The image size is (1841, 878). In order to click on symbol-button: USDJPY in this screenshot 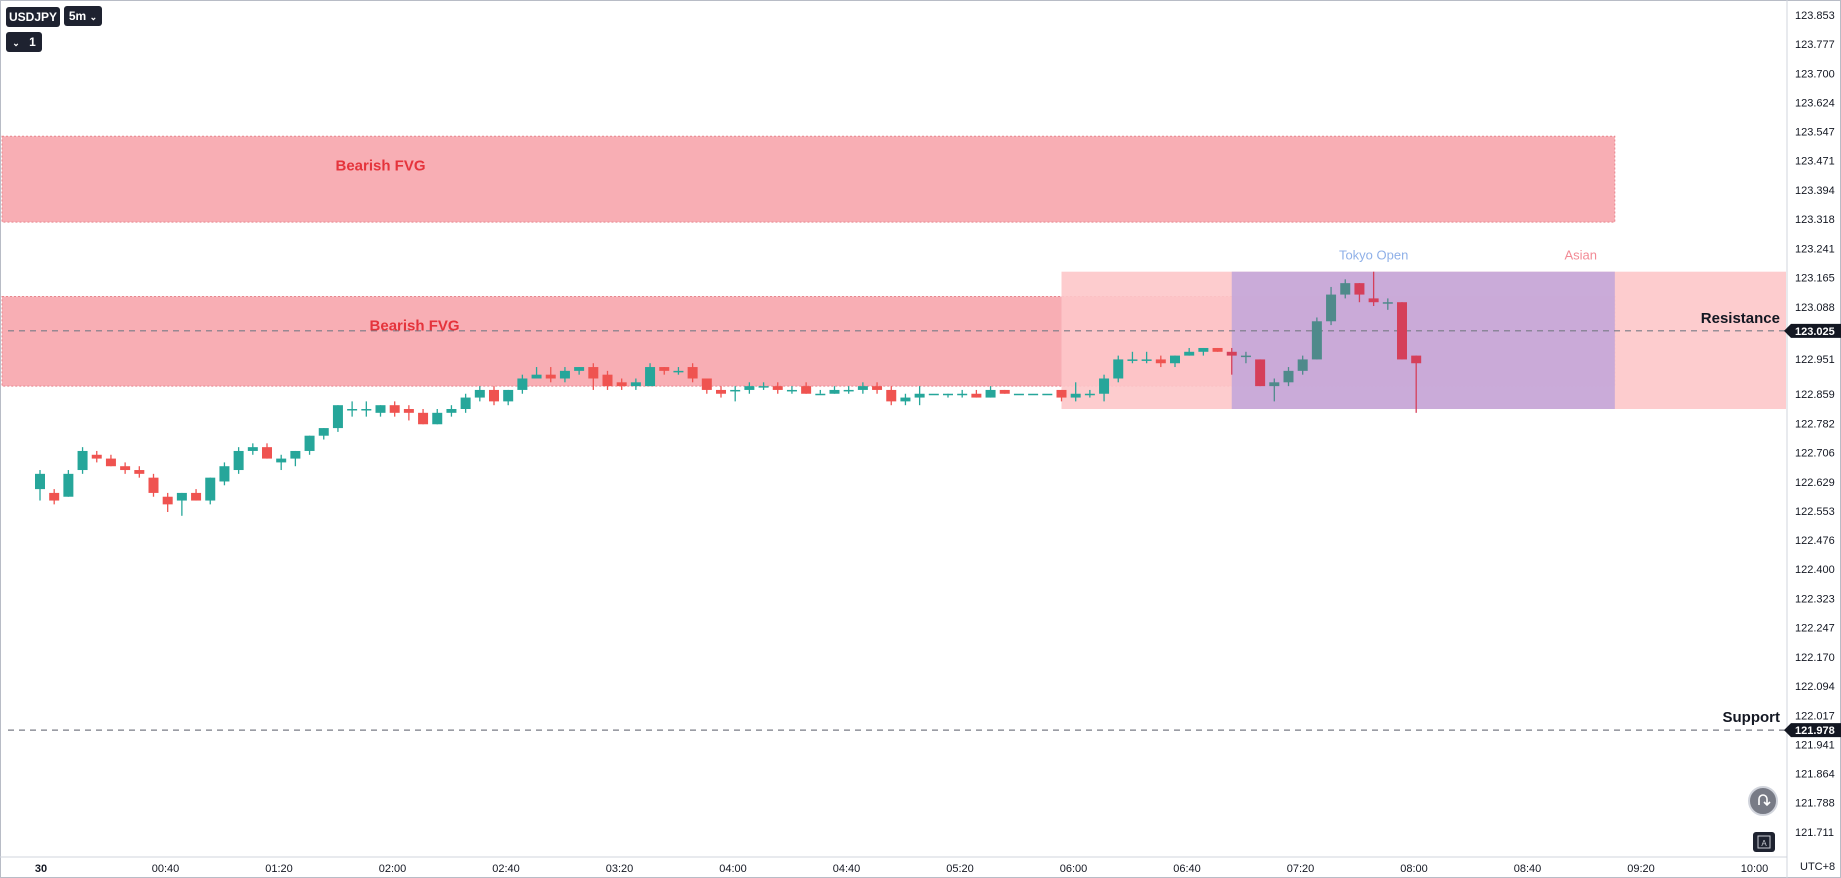, I will do `click(33, 17)`.